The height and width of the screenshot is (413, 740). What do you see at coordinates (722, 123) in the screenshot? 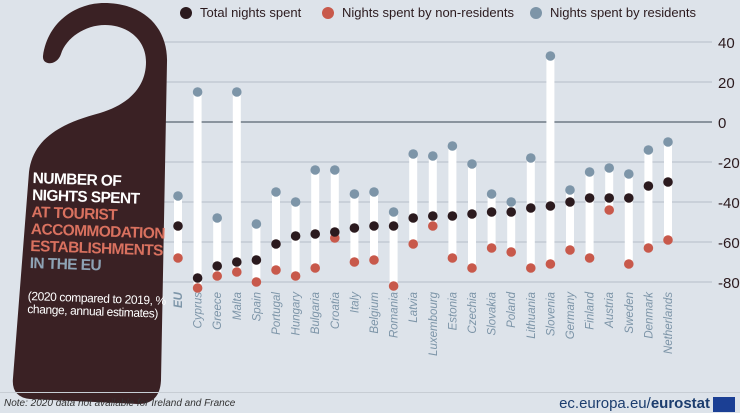
I see `y-tick-label: 0` at bounding box center [722, 123].